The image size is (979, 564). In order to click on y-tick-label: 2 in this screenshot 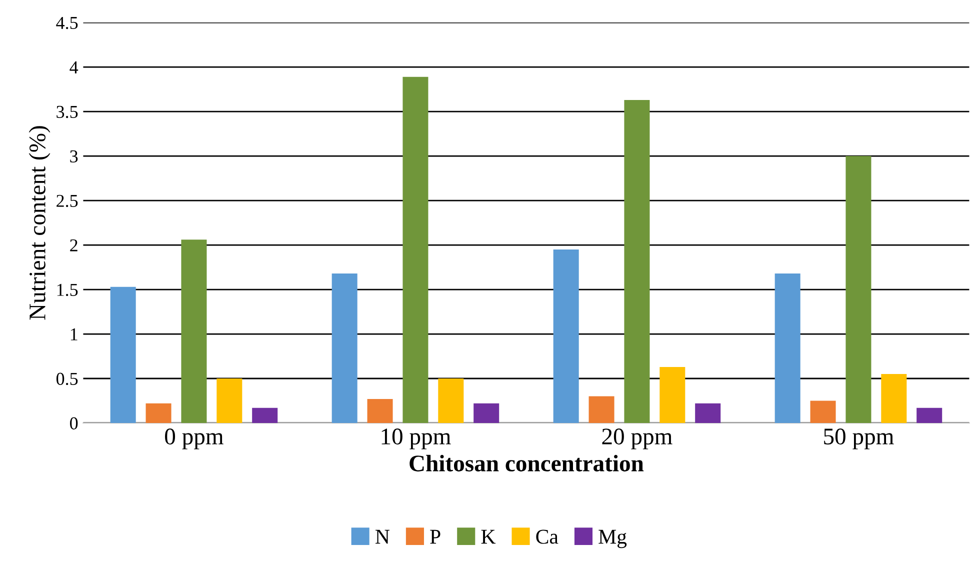, I will do `click(74, 245)`.